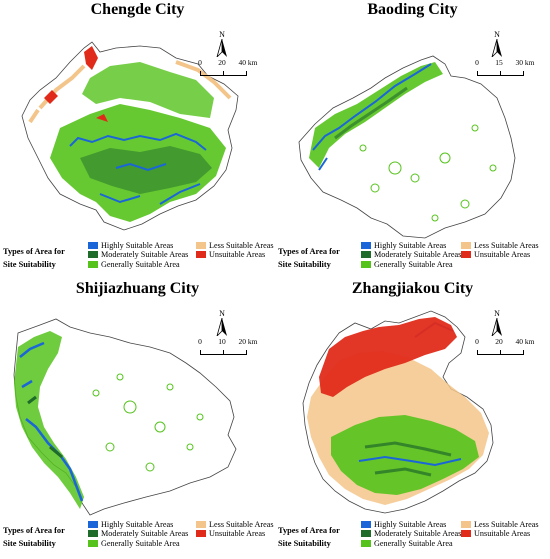  What do you see at coordinates (229, 348) in the screenshot?
I see `scale-bar: 0 10 20 km` at bounding box center [229, 348].